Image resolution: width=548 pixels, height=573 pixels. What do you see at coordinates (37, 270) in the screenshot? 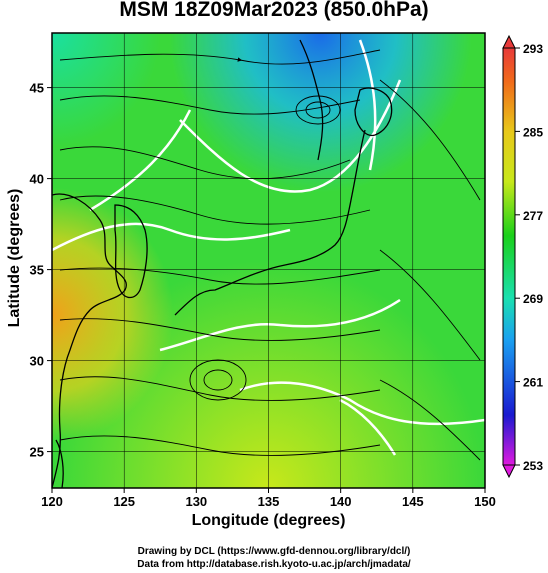
I see `y-tick-label: 35` at bounding box center [37, 270].